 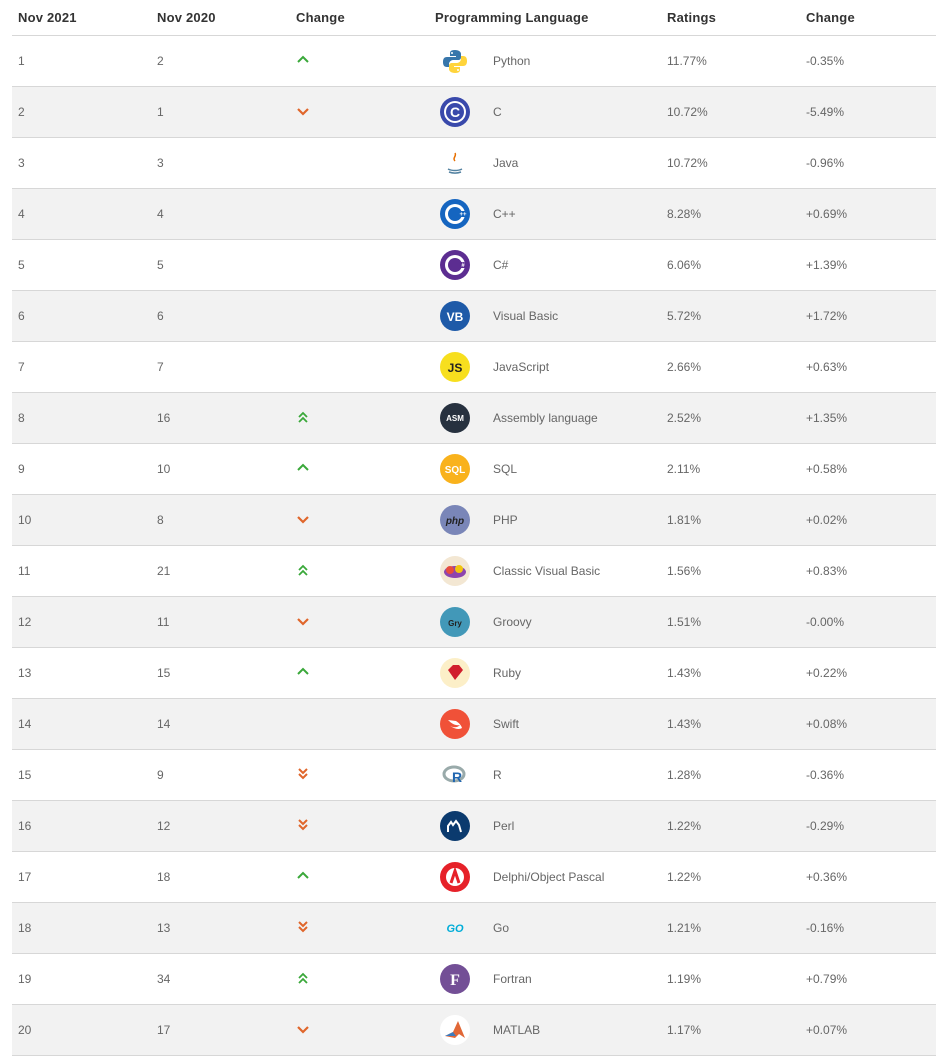 What do you see at coordinates (505, 469) in the screenshot?
I see `language-name: SQL` at bounding box center [505, 469].